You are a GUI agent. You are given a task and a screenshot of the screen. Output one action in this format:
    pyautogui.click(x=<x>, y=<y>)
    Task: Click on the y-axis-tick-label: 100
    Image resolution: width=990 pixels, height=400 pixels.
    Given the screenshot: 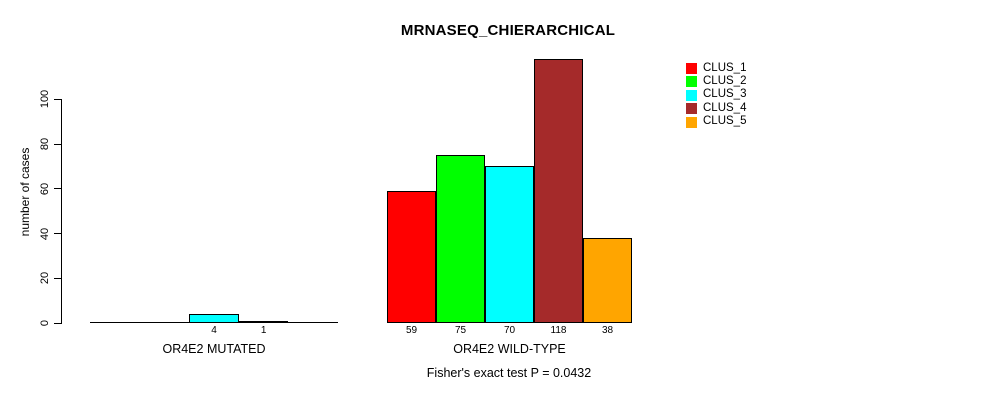 What is the action you would take?
    pyautogui.click(x=45, y=99)
    